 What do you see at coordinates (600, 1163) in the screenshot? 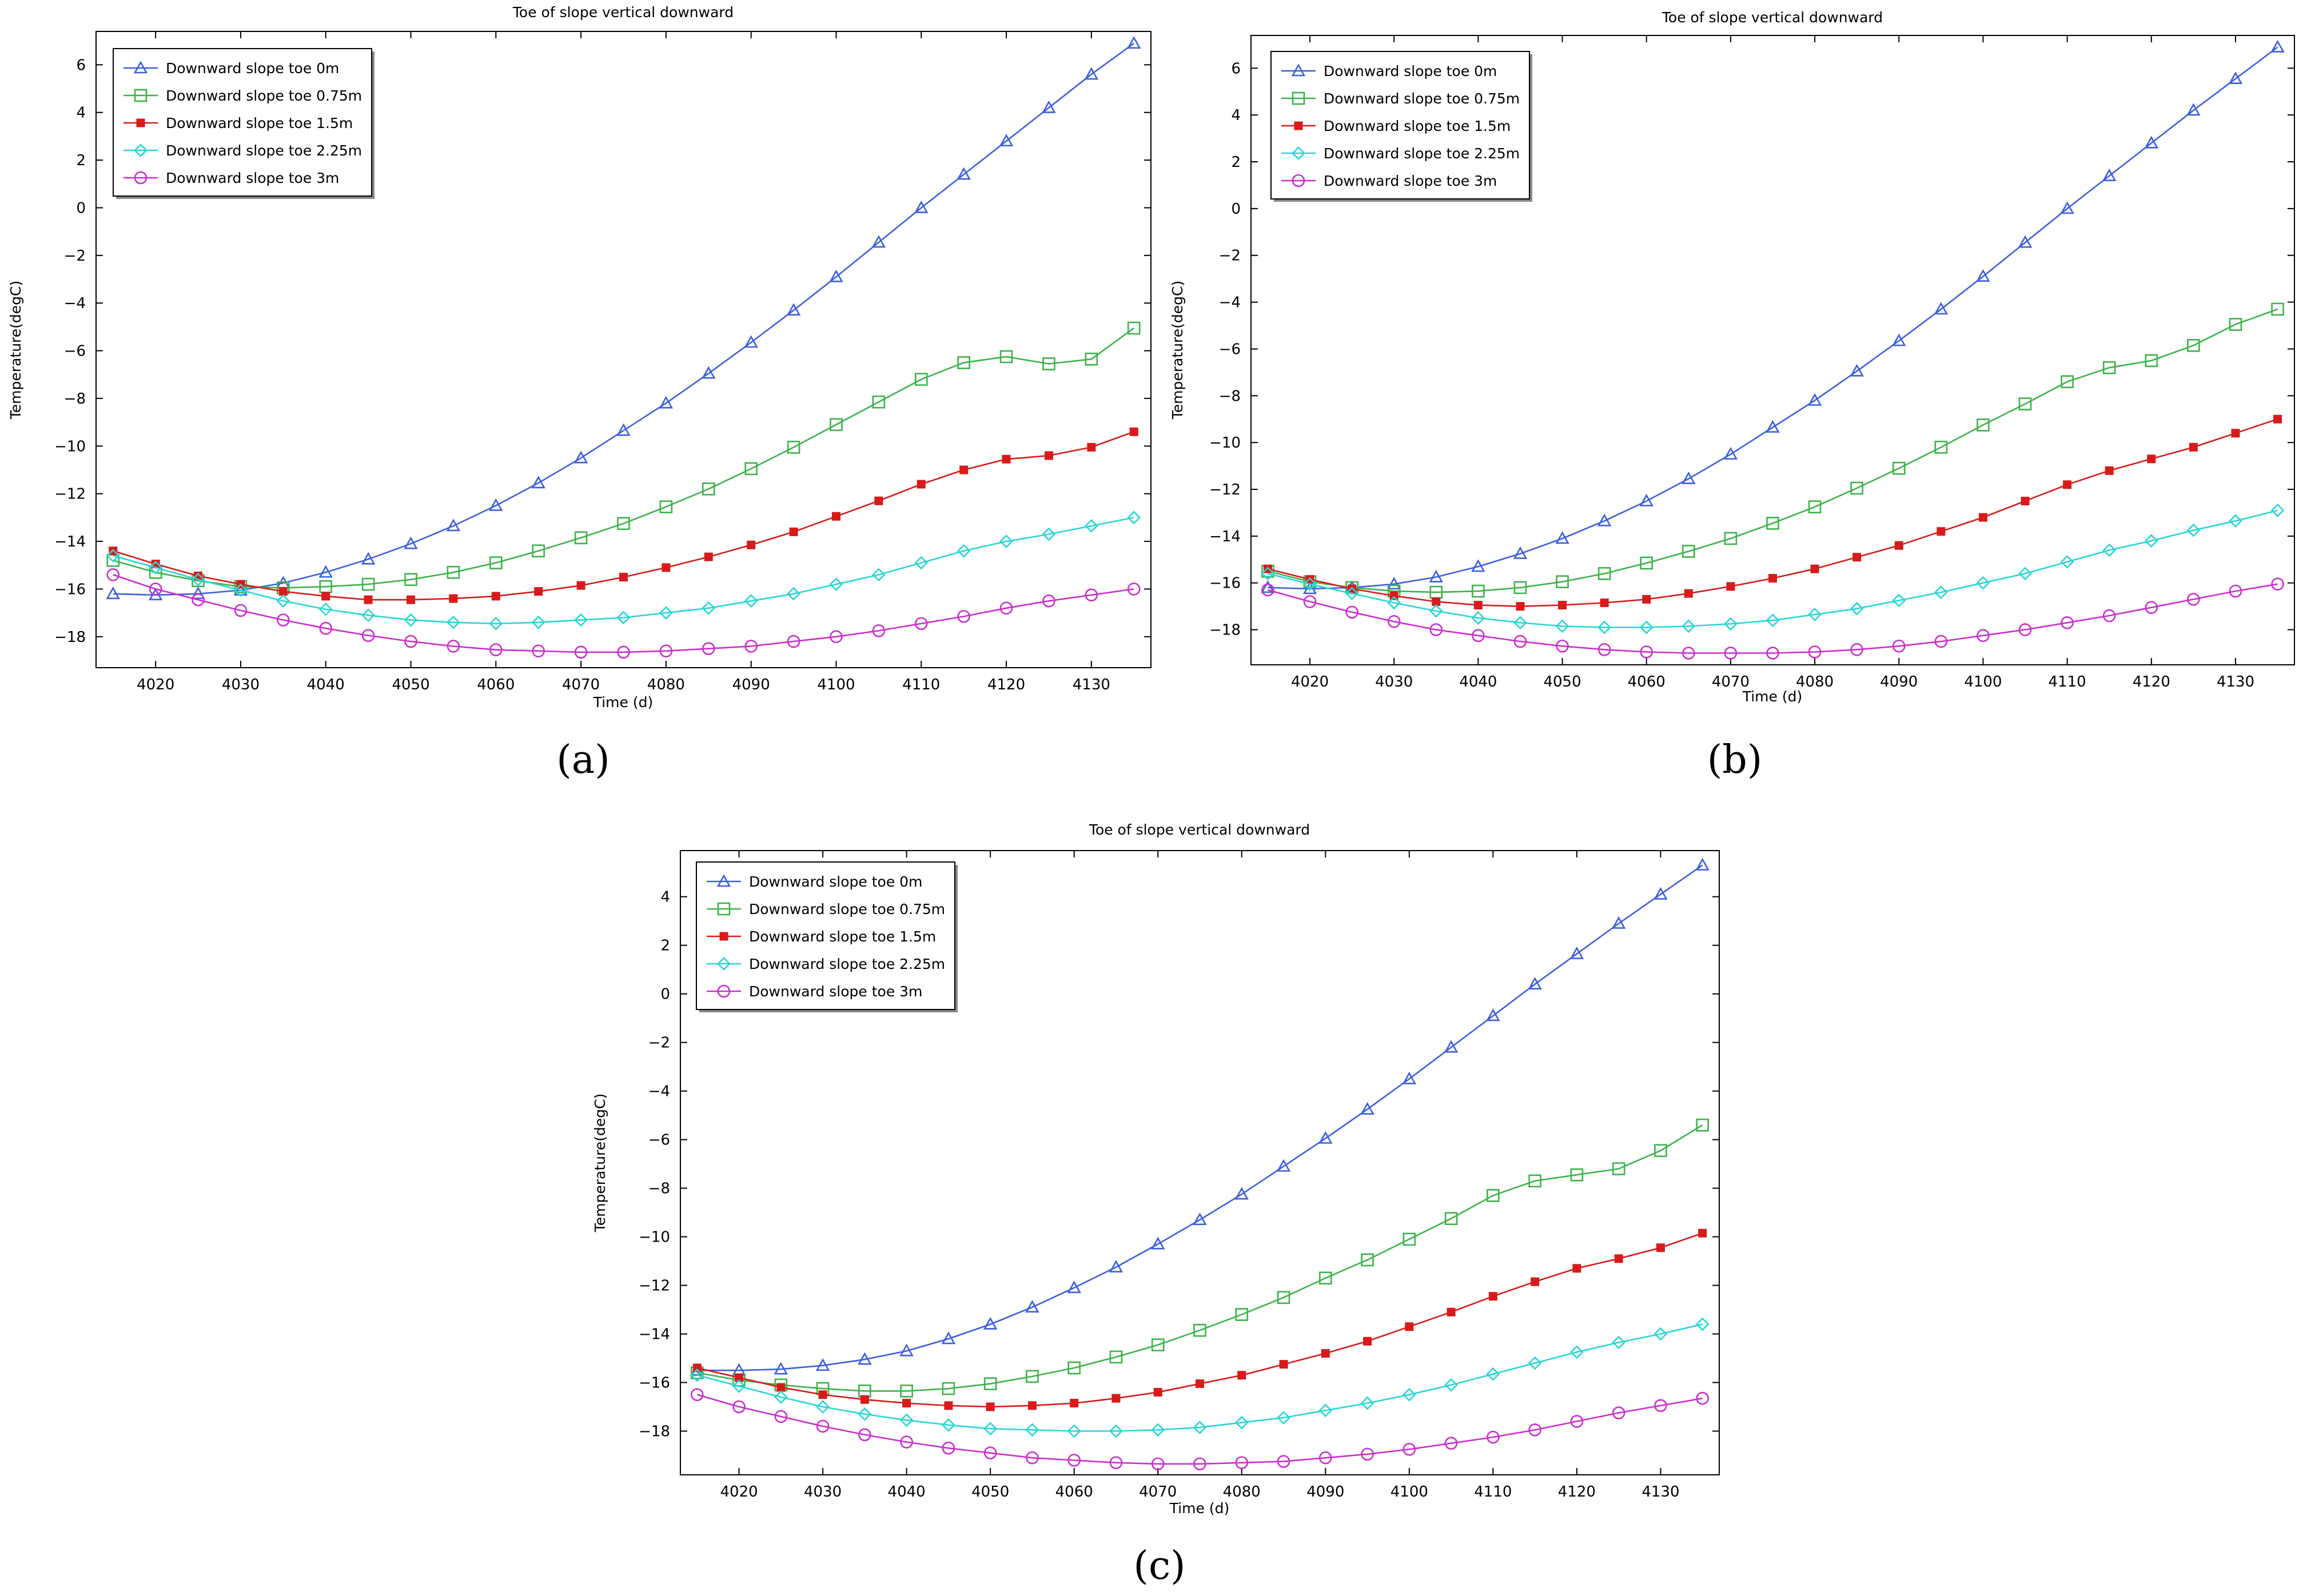
I see `y-axis-label: Temperature(degC)` at bounding box center [600, 1163].